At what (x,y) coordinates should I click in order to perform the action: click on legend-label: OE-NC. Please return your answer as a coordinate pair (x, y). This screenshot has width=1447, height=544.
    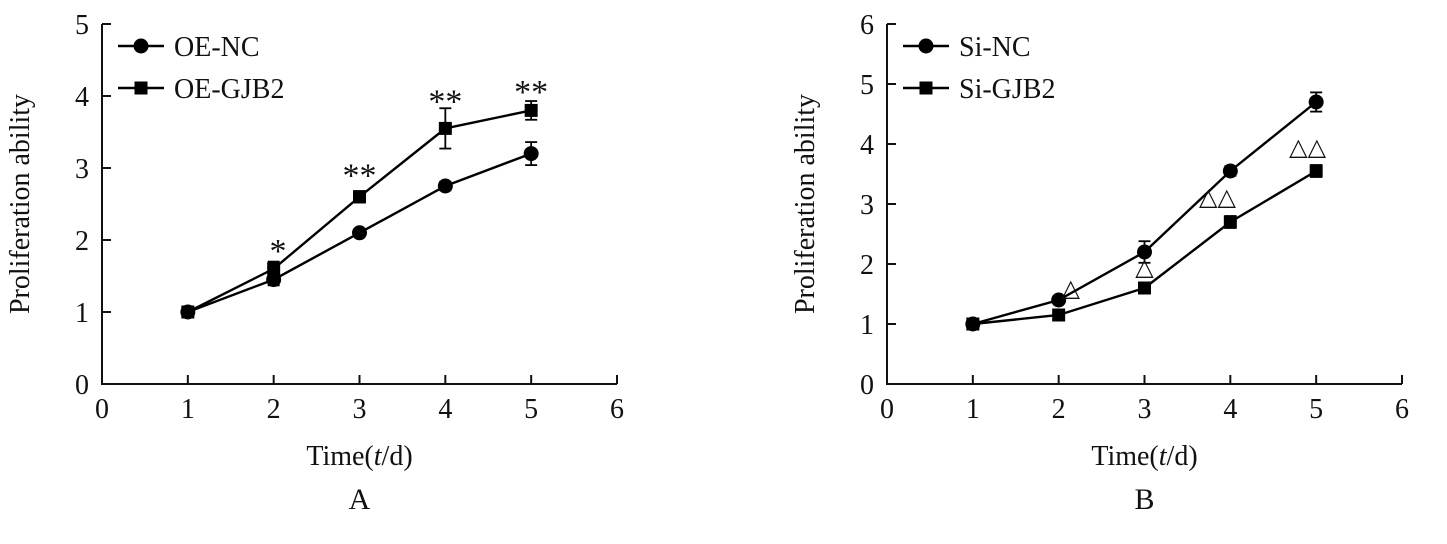
    Looking at the image, I should click on (217, 47).